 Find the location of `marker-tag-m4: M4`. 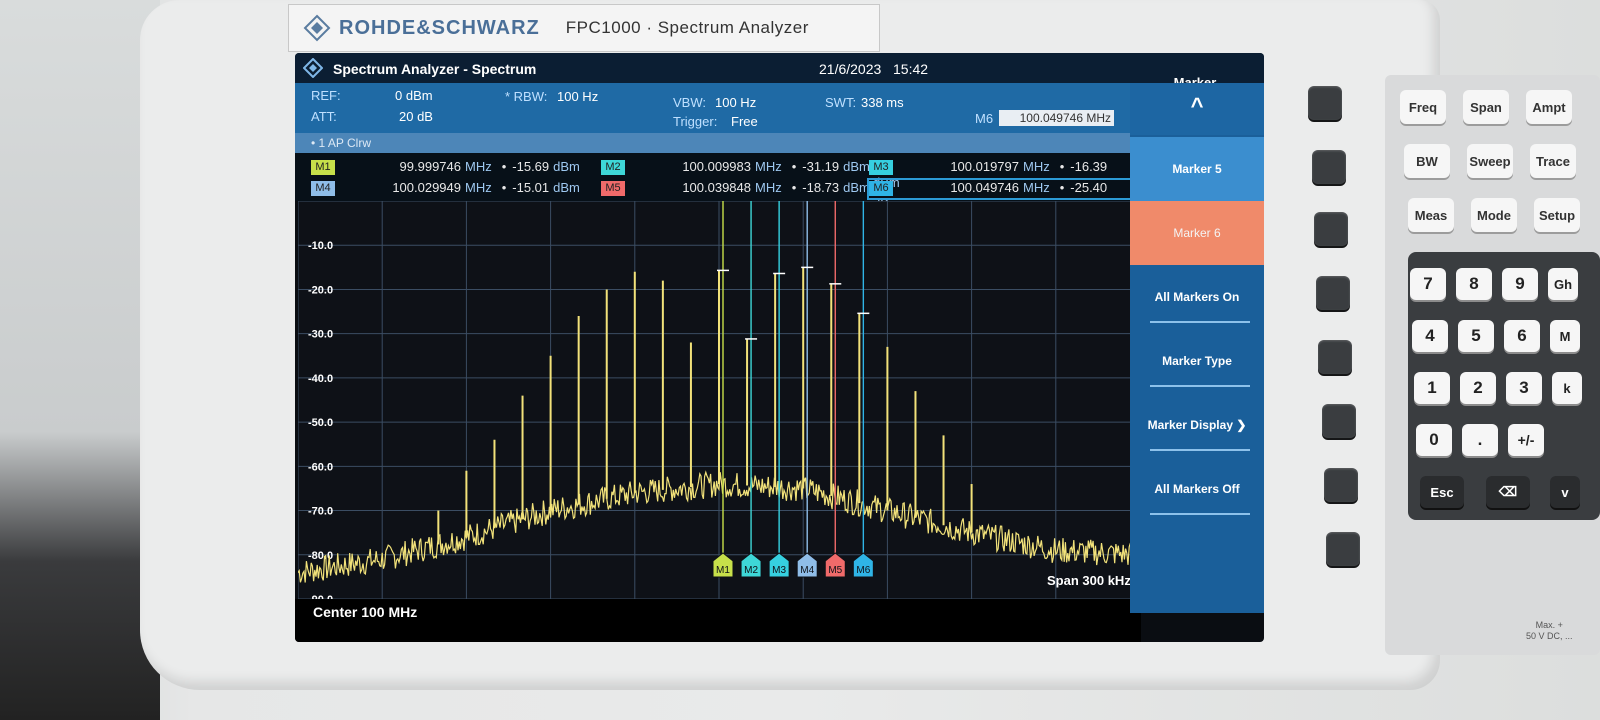

marker-tag-m4: M4 is located at coordinates (323, 189).